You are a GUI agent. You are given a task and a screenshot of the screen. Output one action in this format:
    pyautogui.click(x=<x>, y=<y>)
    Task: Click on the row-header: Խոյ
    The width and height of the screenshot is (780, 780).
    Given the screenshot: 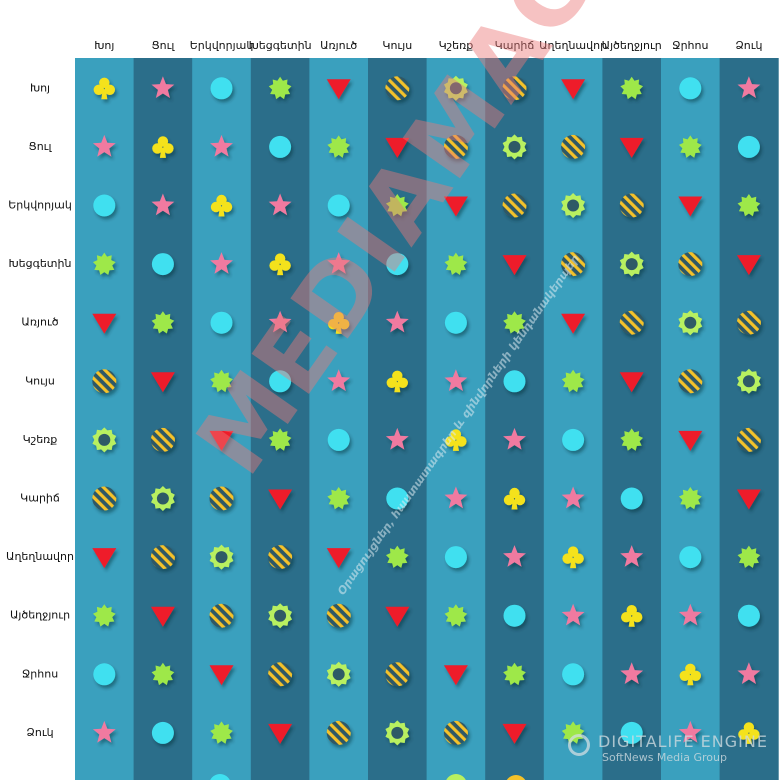 What is the action you would take?
    pyautogui.click(x=40, y=87)
    